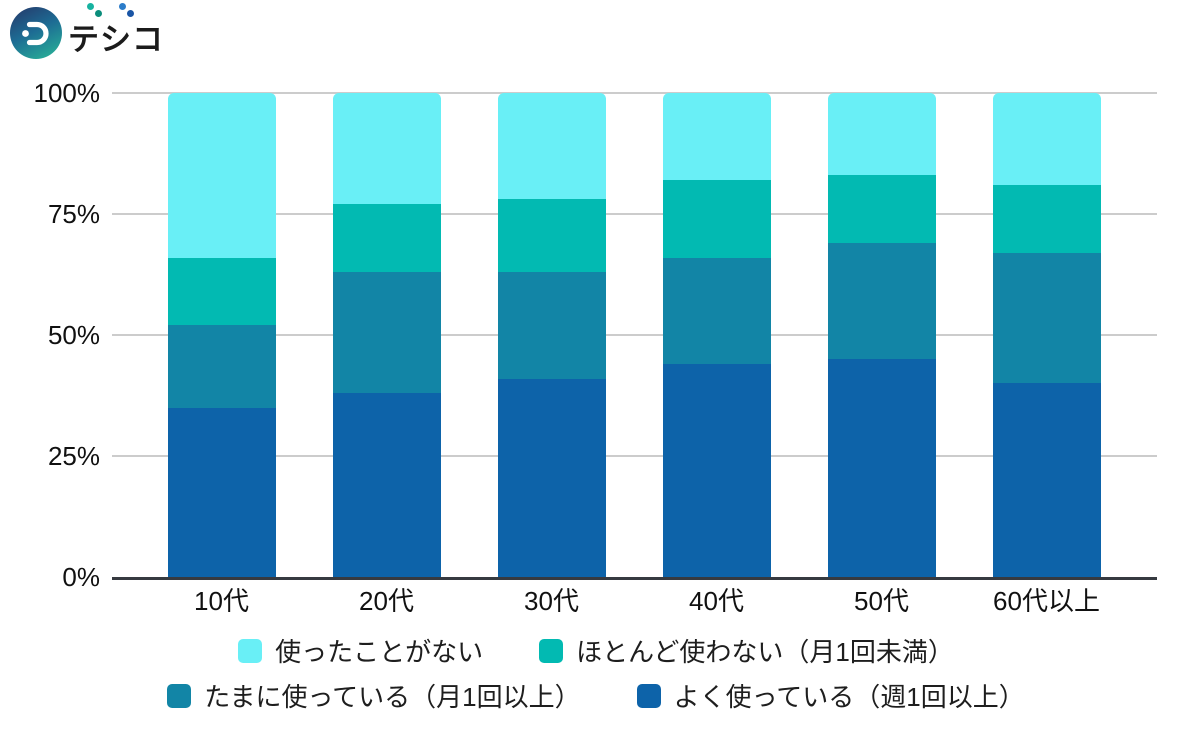  Describe the element at coordinates (67, 93) in the screenshot. I see `y-tick-label: 100%` at that location.